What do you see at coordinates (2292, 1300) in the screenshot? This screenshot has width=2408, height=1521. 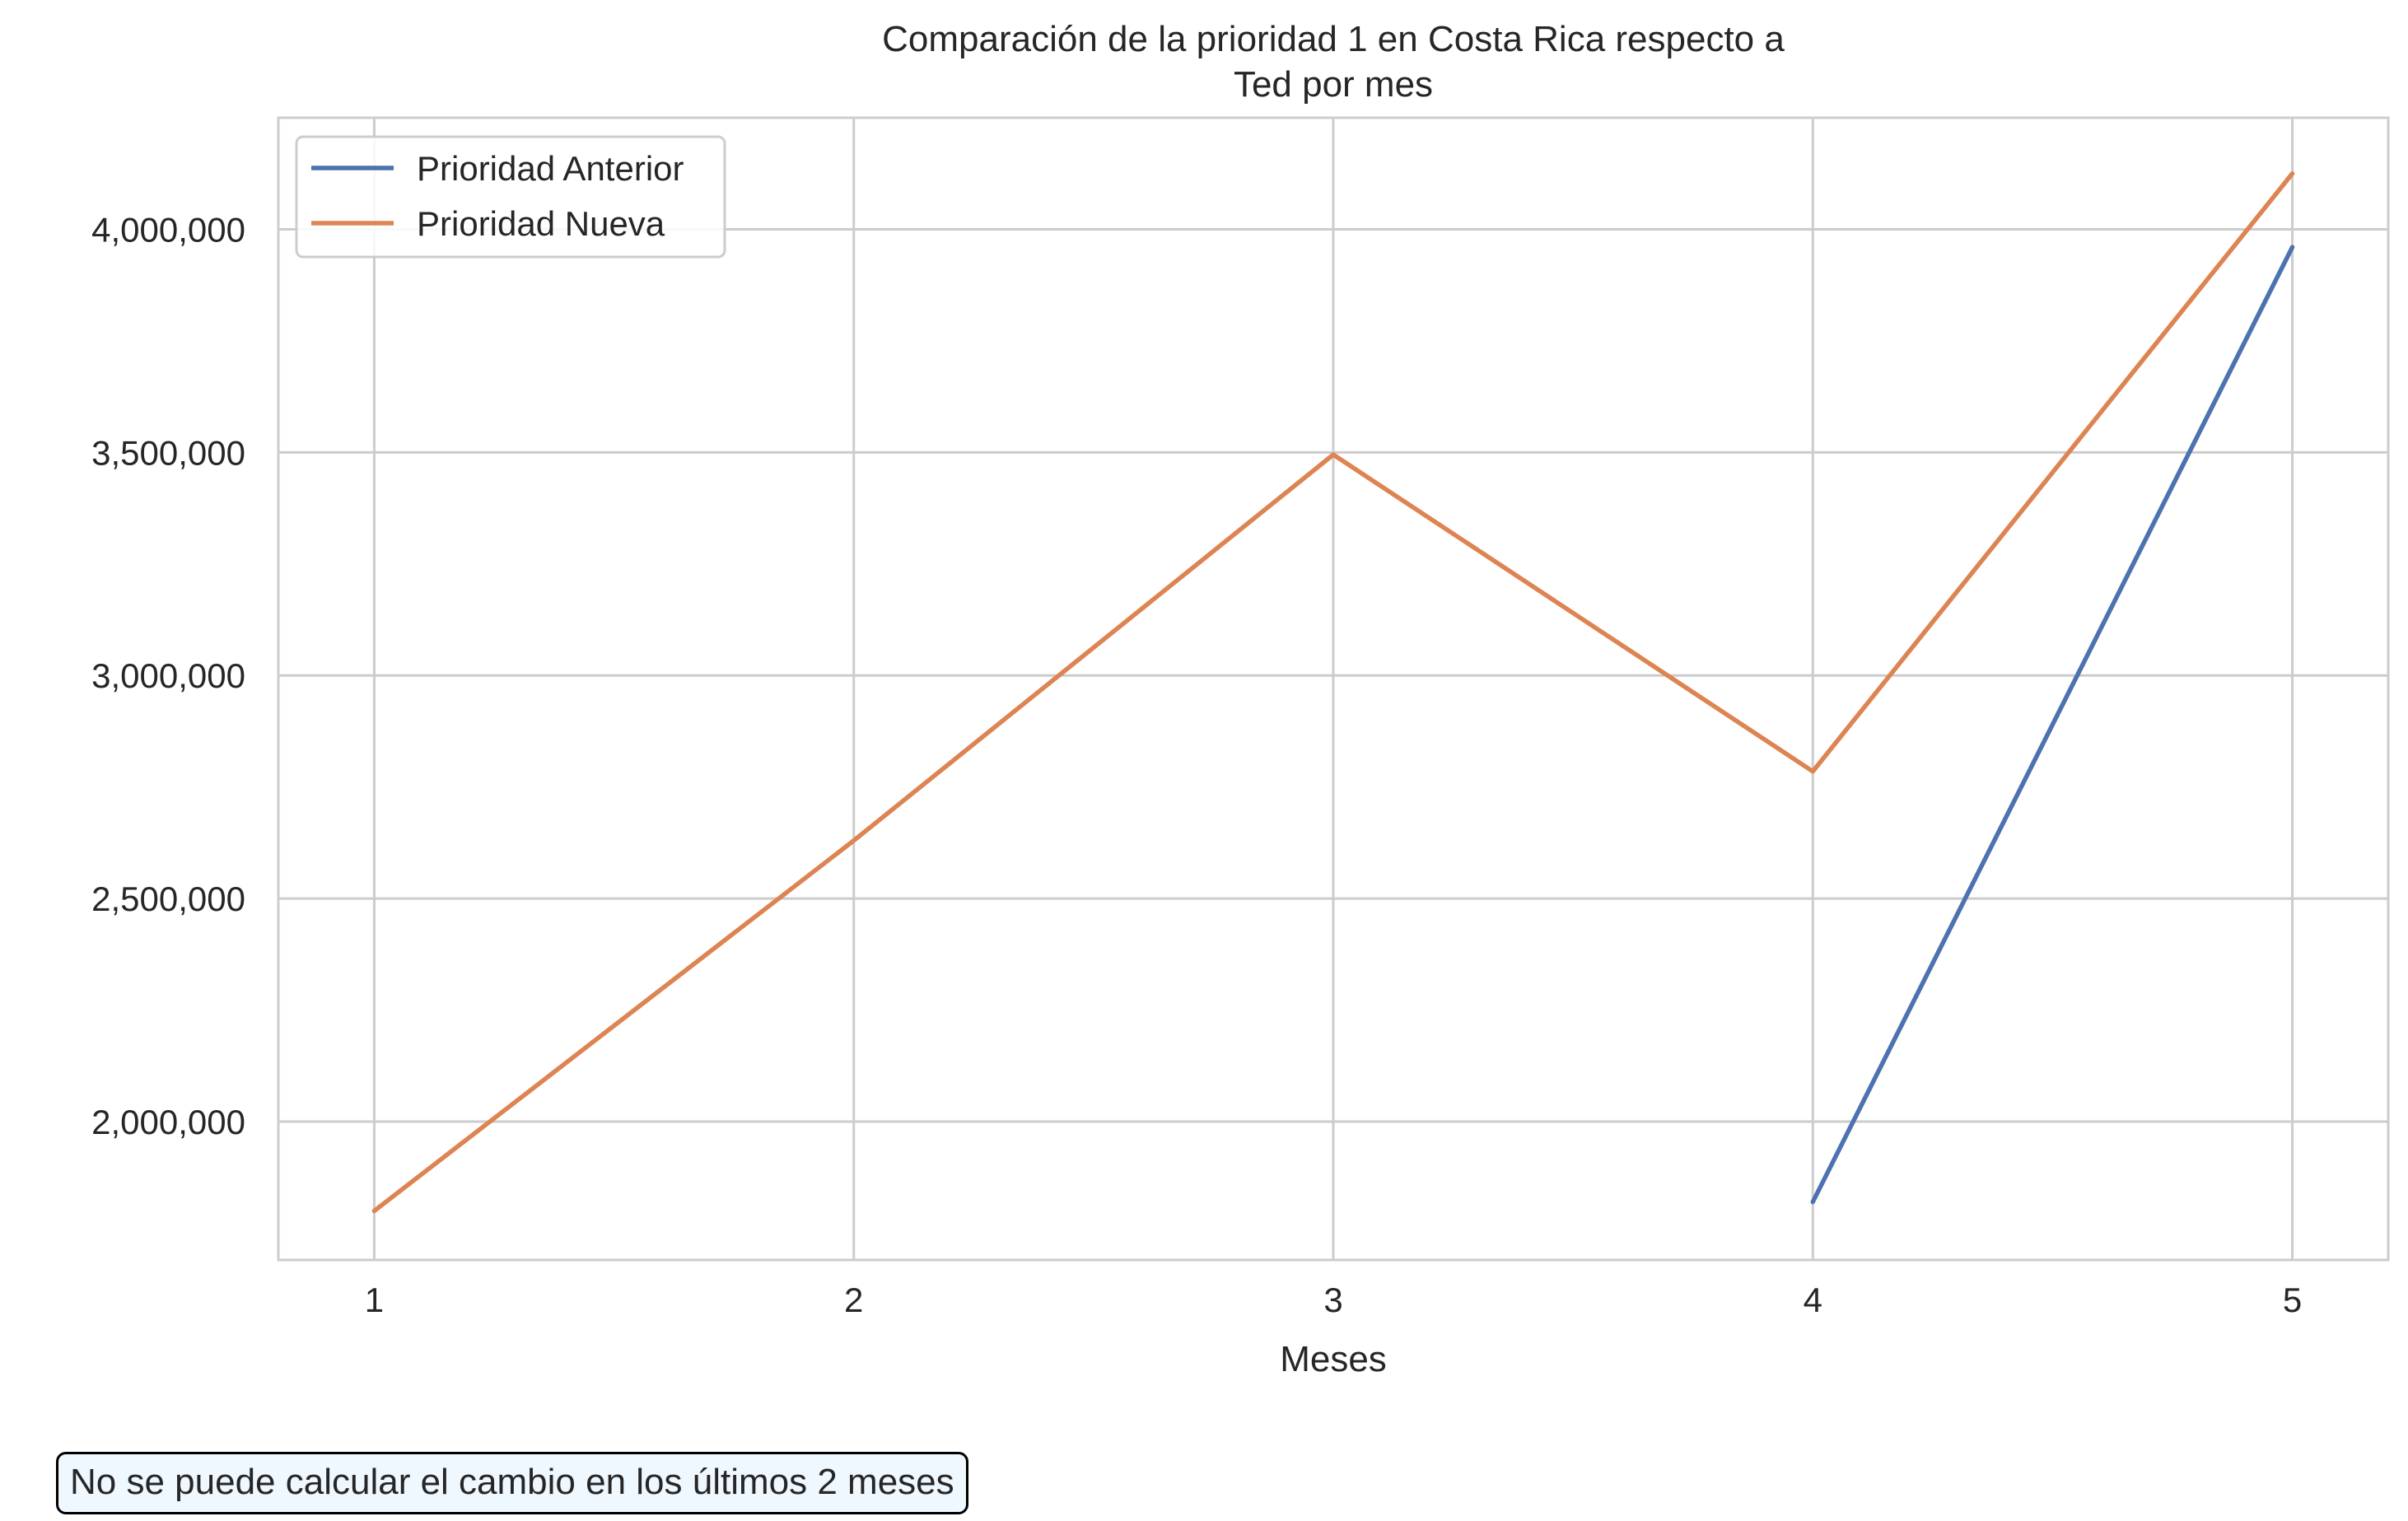 I see `x-tick-label: 5` at bounding box center [2292, 1300].